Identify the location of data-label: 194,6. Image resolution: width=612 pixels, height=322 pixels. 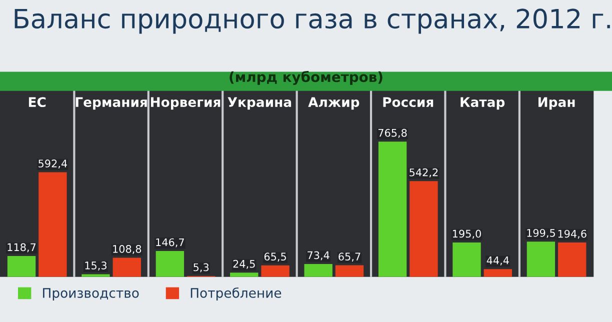
(572, 234).